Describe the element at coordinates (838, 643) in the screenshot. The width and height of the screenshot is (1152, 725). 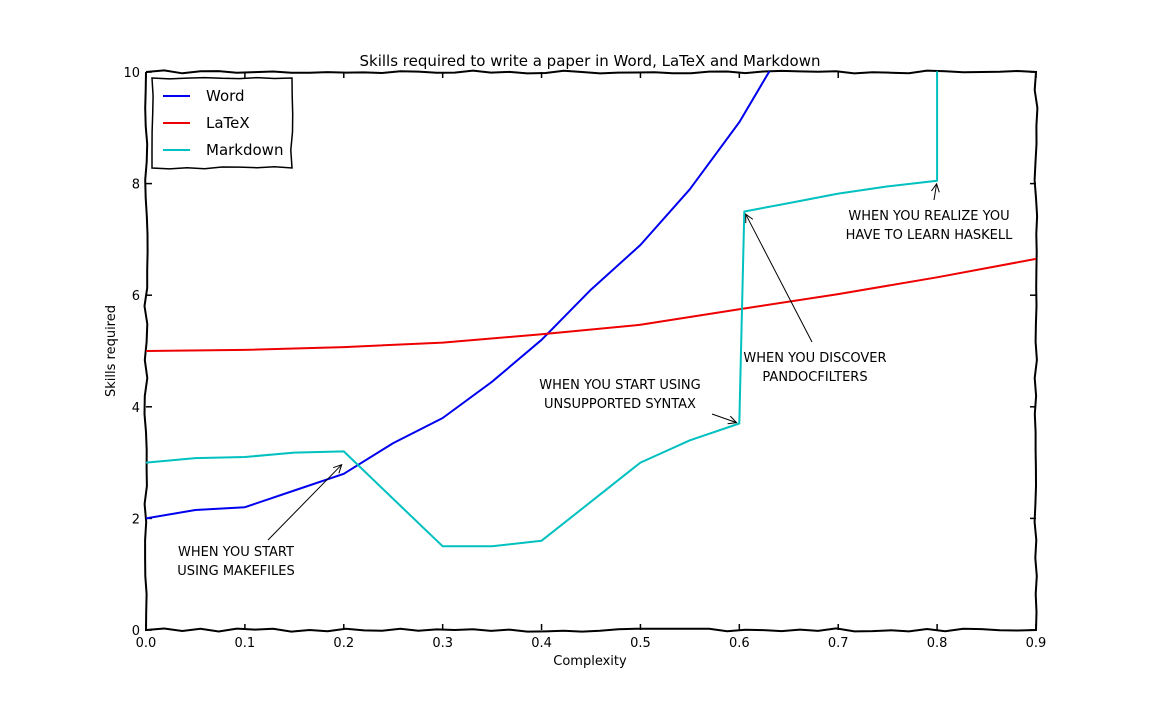
I see `x-tick-label: 0.7` at that location.